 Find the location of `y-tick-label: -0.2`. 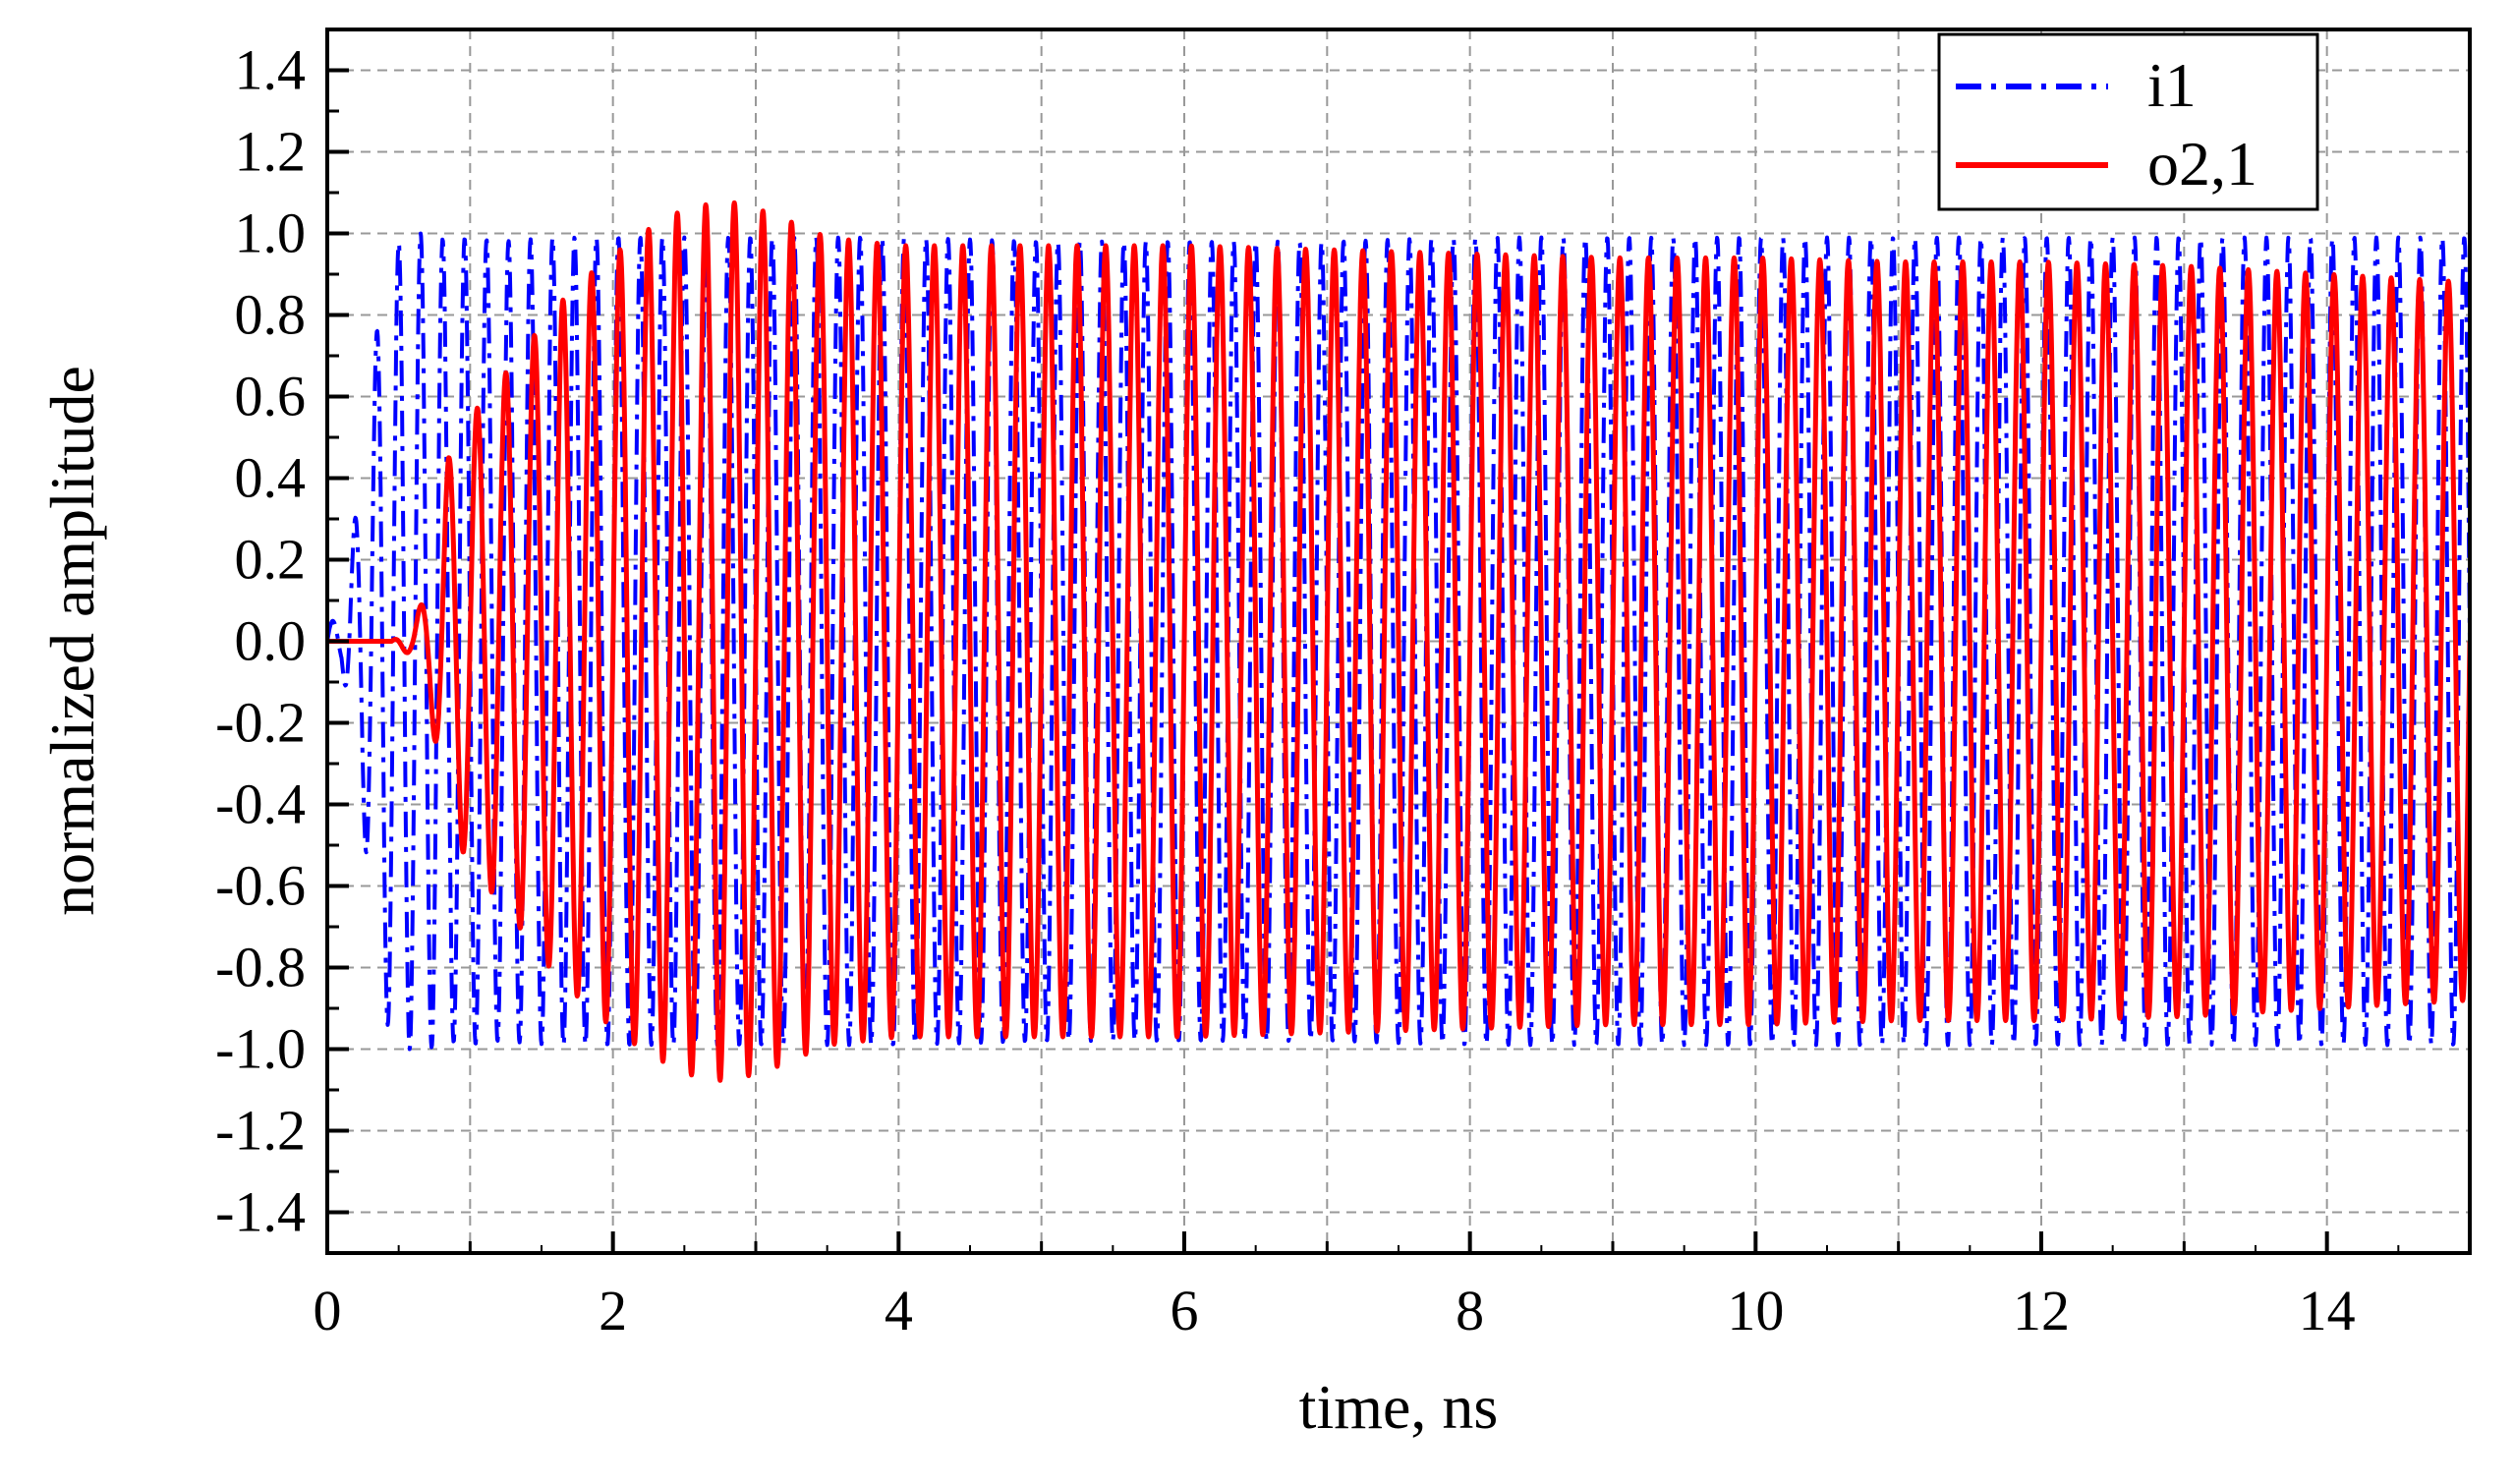

y-tick-label: -0.2 is located at coordinates (260, 723).